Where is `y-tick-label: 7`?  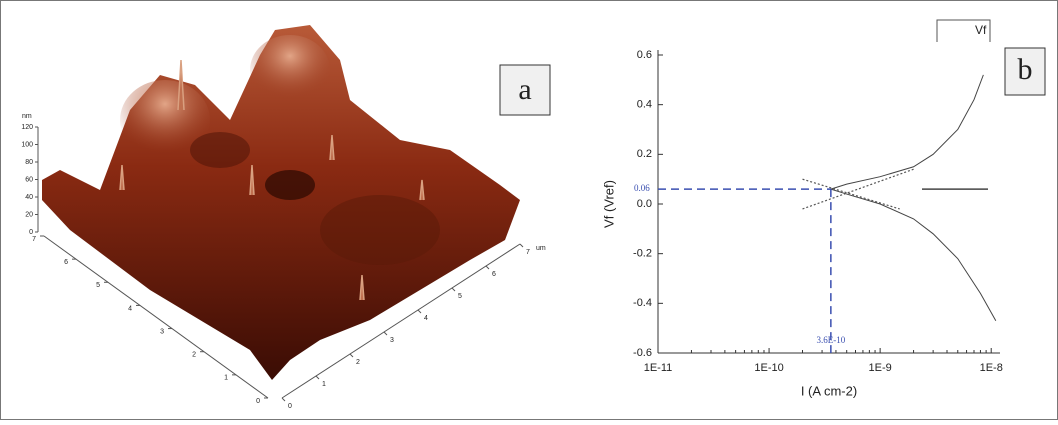
y-tick-label: 7 is located at coordinates (34, 239).